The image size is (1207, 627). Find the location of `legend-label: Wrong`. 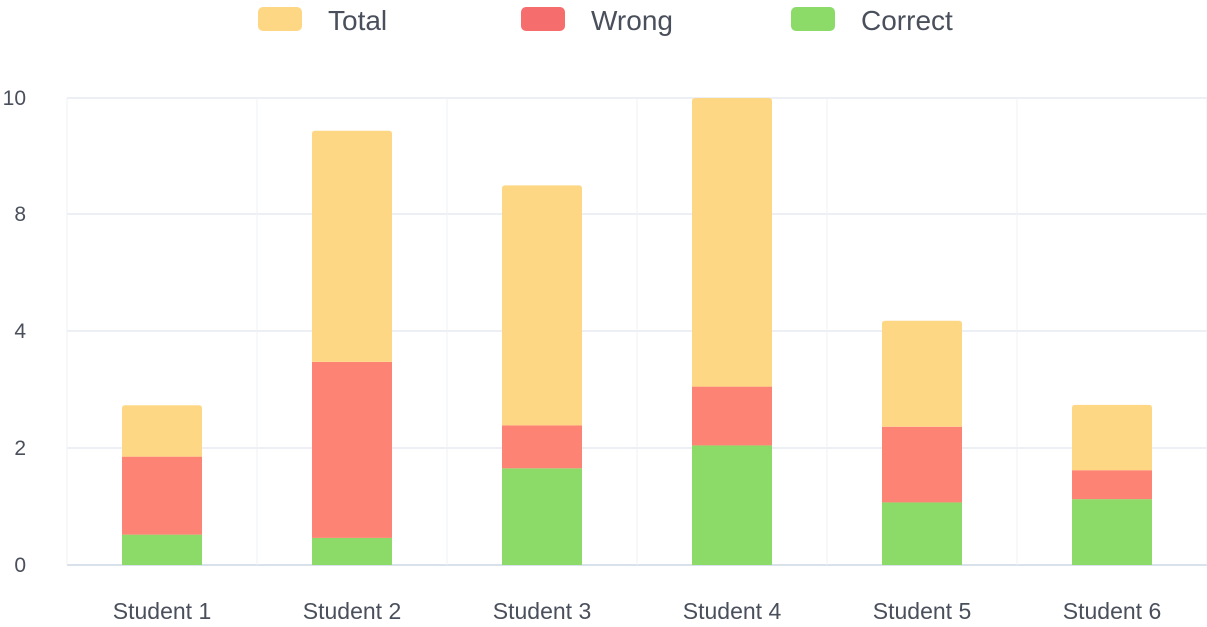

legend-label: Wrong is located at coordinates (632, 20).